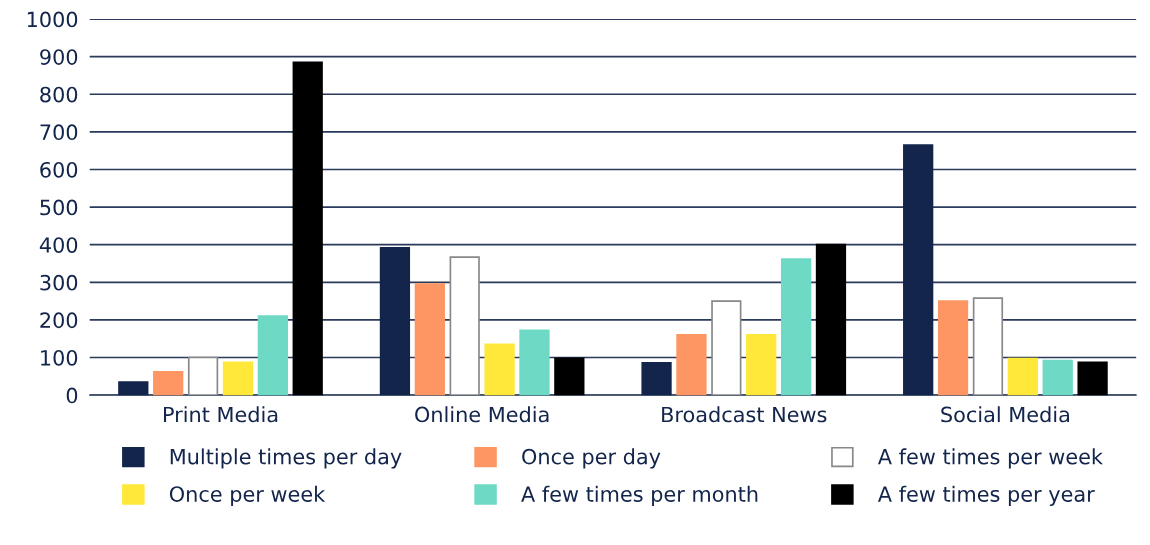 The width and height of the screenshot is (1150, 545). I want to click on x-tick-label: Broadcast News, so click(744, 414).